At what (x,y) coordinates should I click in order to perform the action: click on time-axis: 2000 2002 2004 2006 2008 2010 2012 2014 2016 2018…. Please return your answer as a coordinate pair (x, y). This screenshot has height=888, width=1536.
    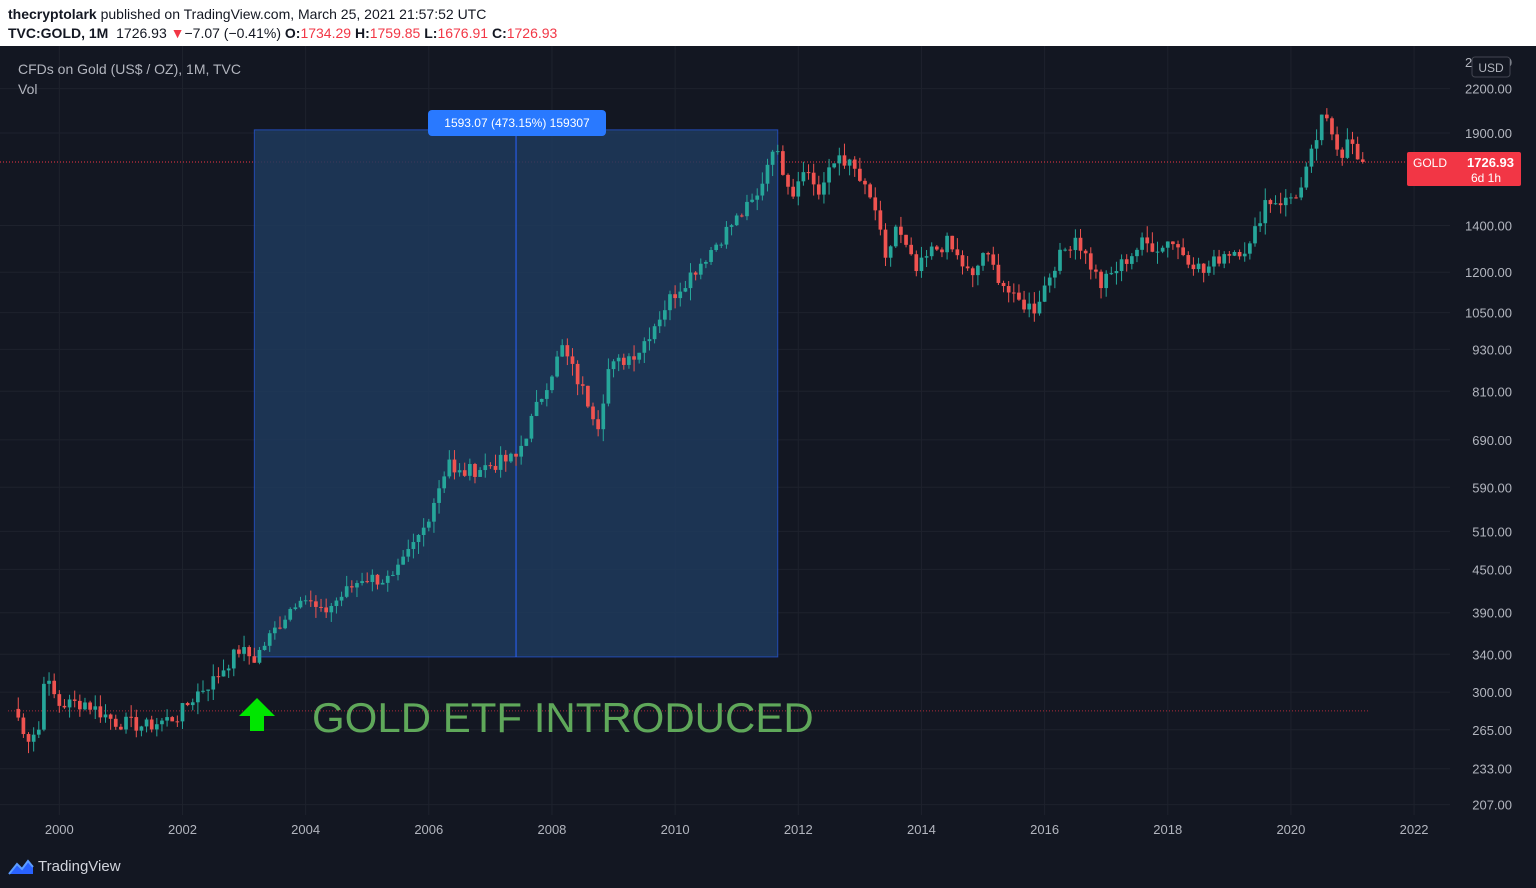
    Looking at the image, I should click on (737, 829).